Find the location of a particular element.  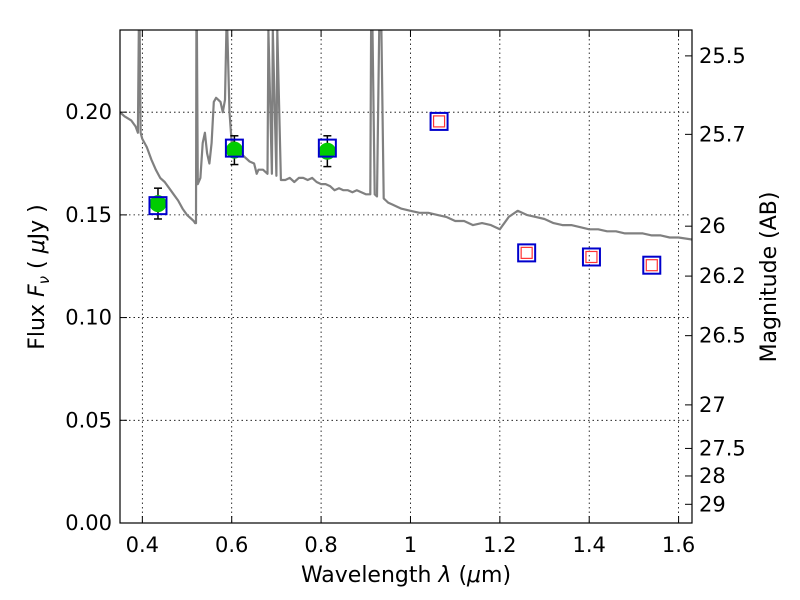

x-tick-label-3: 1 is located at coordinates (410, 545).